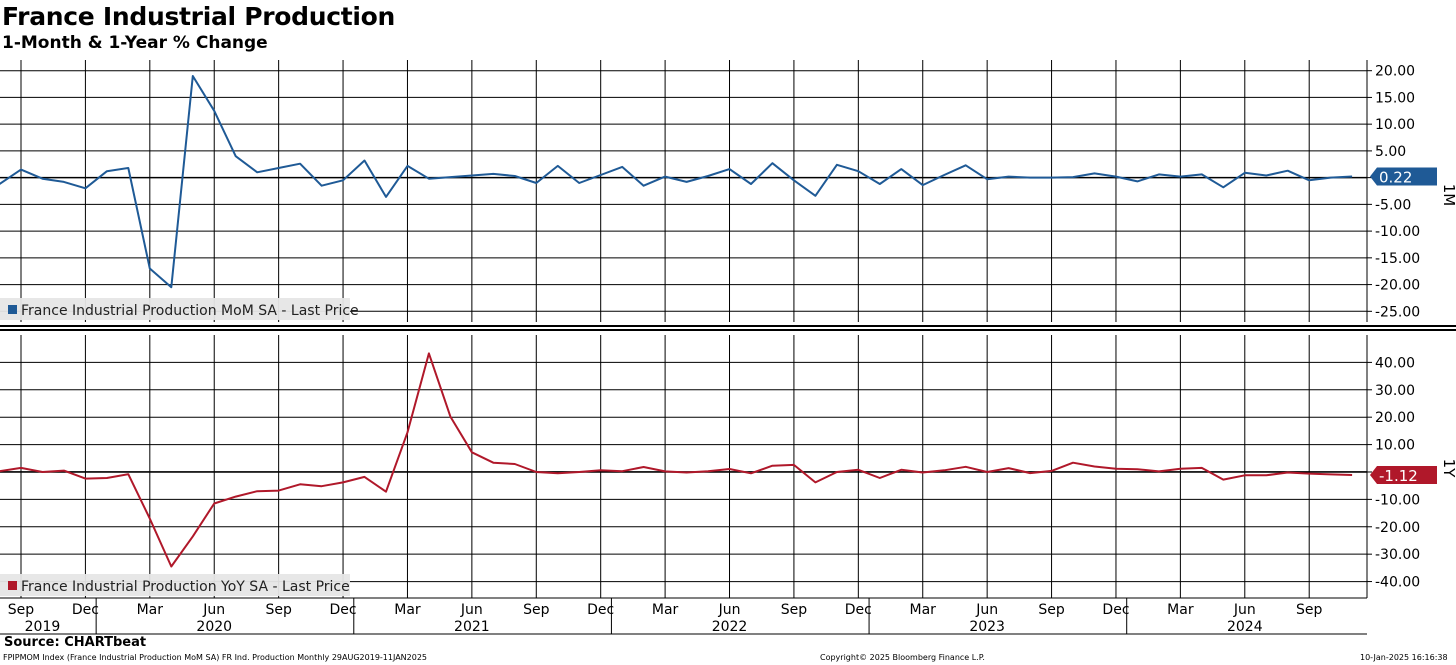 The width and height of the screenshot is (1456, 665). What do you see at coordinates (1397, 555) in the screenshot?
I see `y-tick-label: -30.00` at bounding box center [1397, 555].